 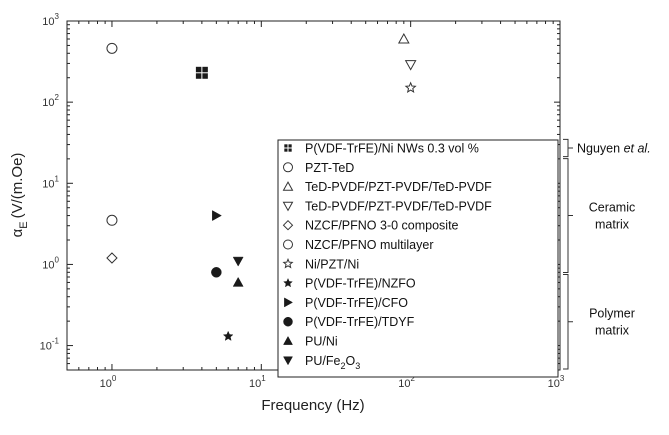 I want to click on legend-label: P(VDF-TrFE)/NZFO, so click(x=360, y=284).